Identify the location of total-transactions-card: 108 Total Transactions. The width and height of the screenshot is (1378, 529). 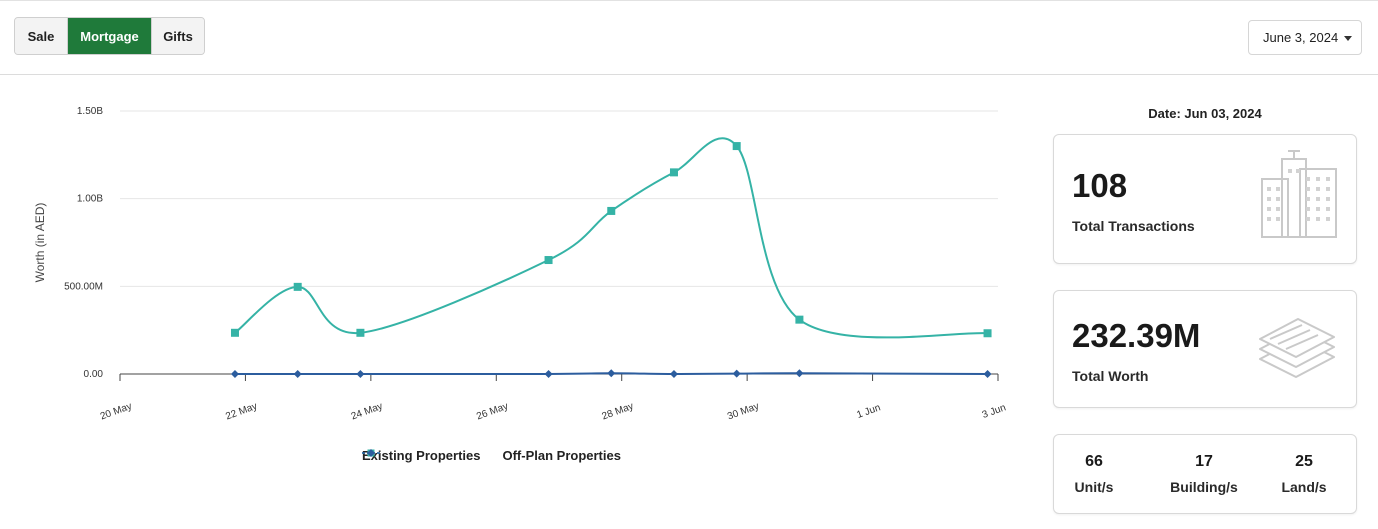
(1205, 199).